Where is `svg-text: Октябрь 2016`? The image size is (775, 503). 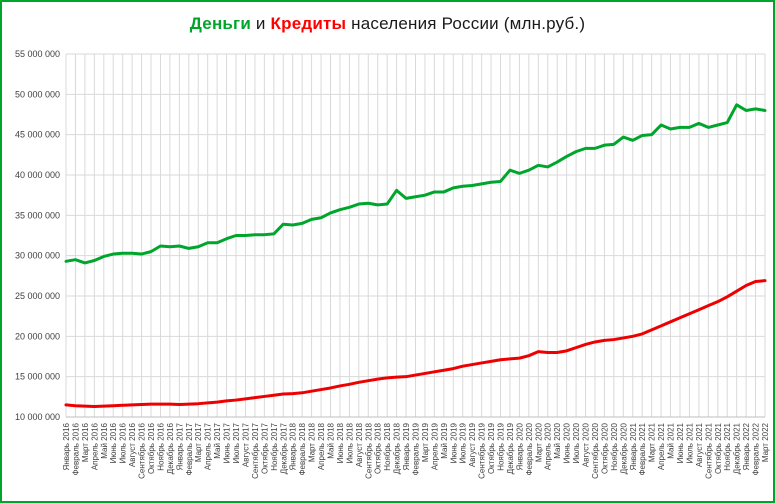
svg-text: Октябрь 2016 is located at coordinates (151, 448).